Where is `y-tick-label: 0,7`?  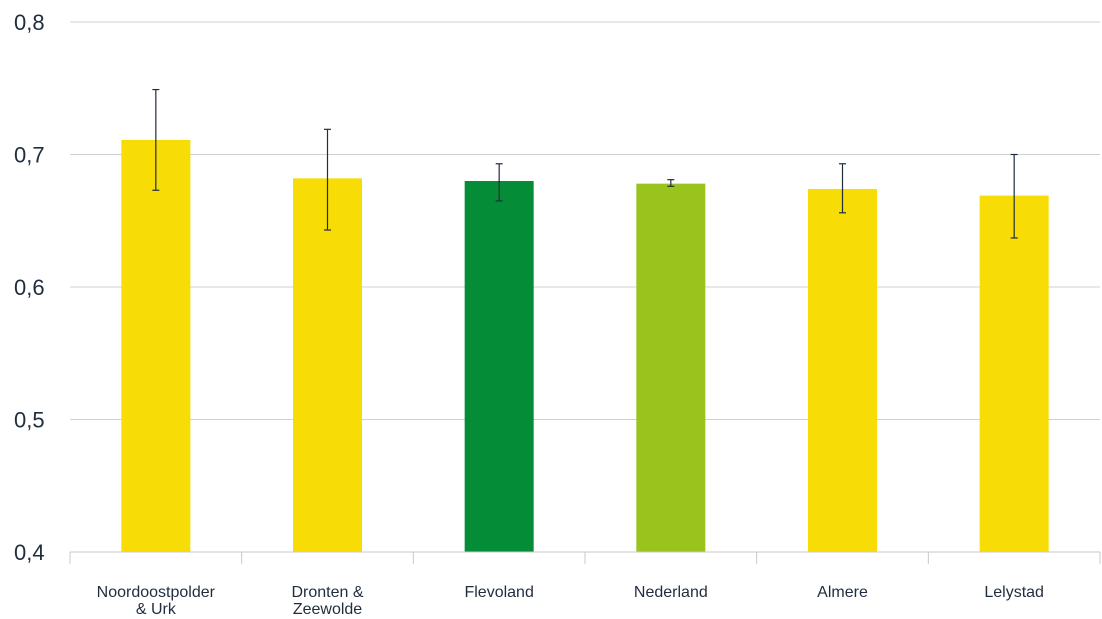
y-tick-label: 0,7 is located at coordinates (29, 155).